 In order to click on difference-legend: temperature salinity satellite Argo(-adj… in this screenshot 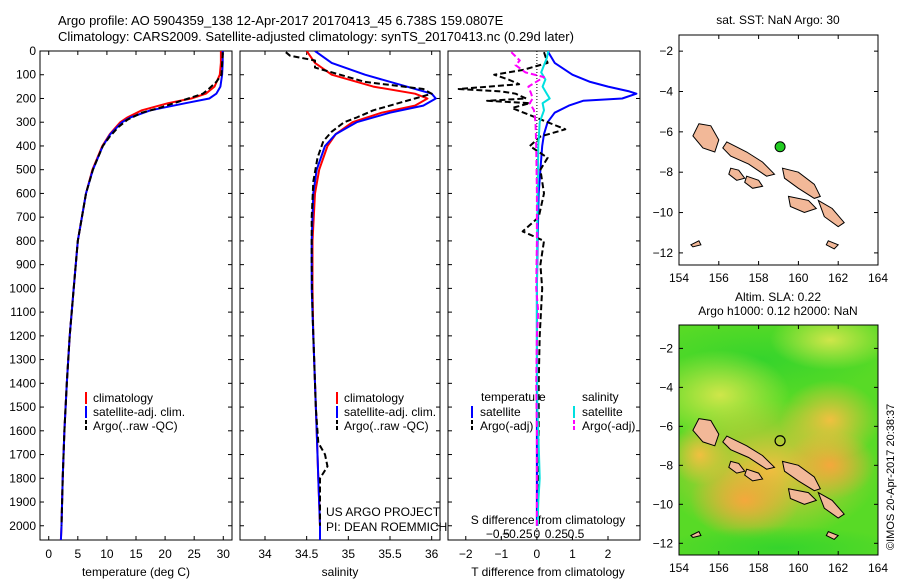, I will do `click(553, 411)`.